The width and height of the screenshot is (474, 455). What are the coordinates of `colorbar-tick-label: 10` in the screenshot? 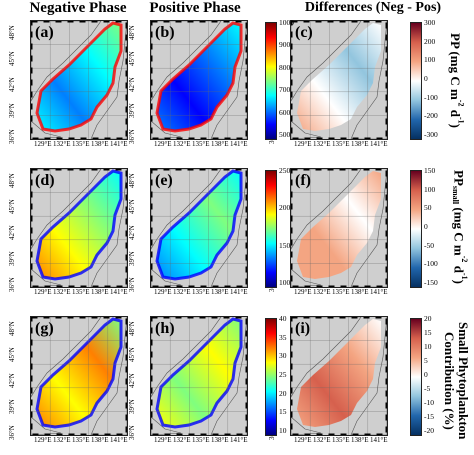 It's located at (428, 346).